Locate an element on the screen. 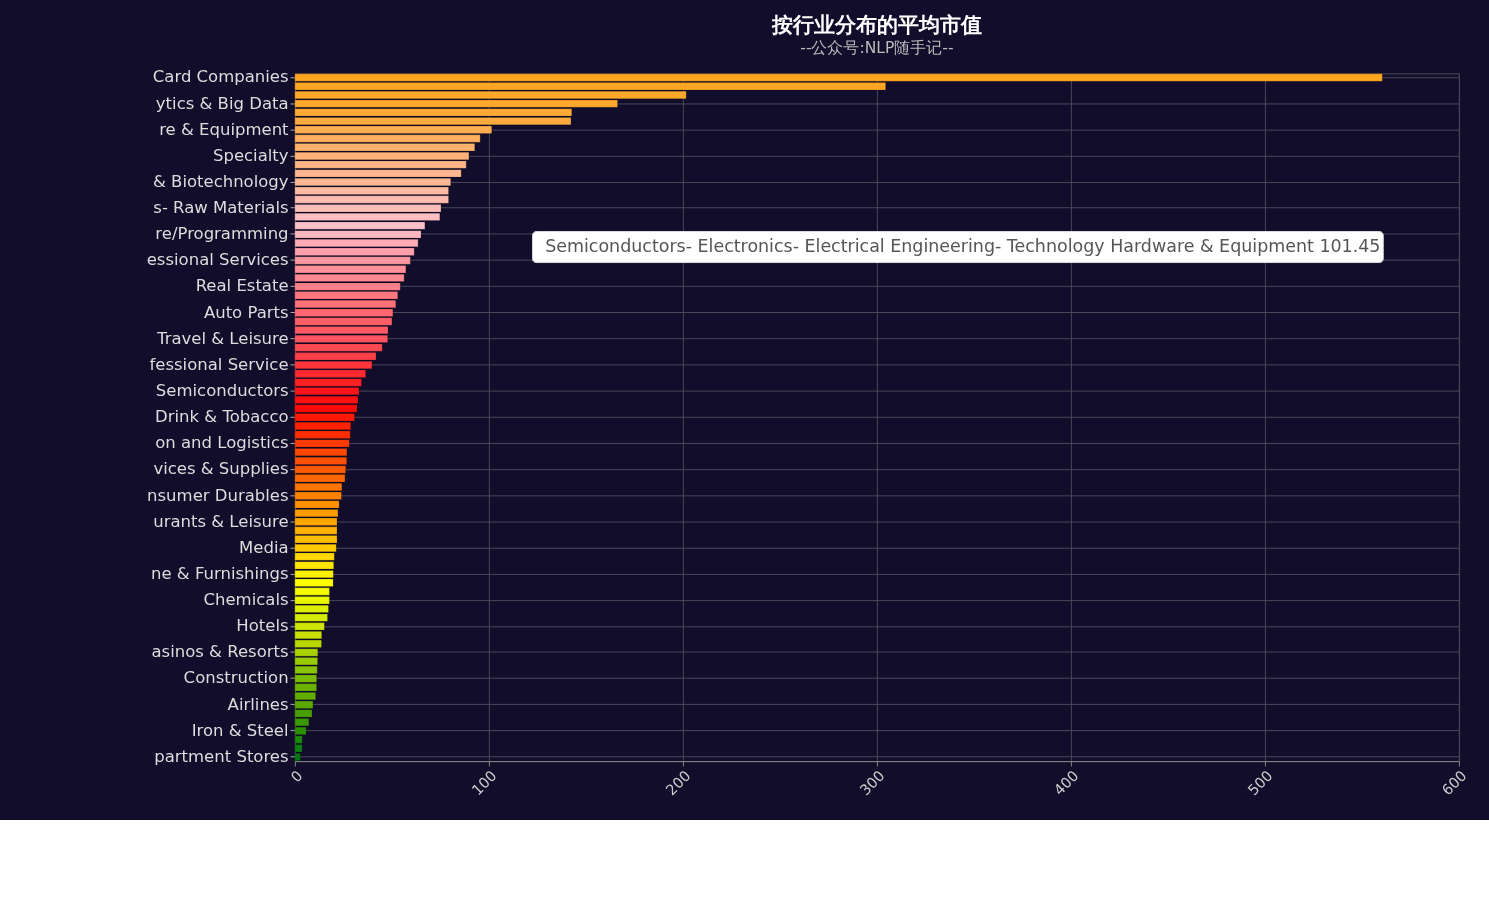  y-tick-label: ytics & Big Data is located at coordinates (222, 103).